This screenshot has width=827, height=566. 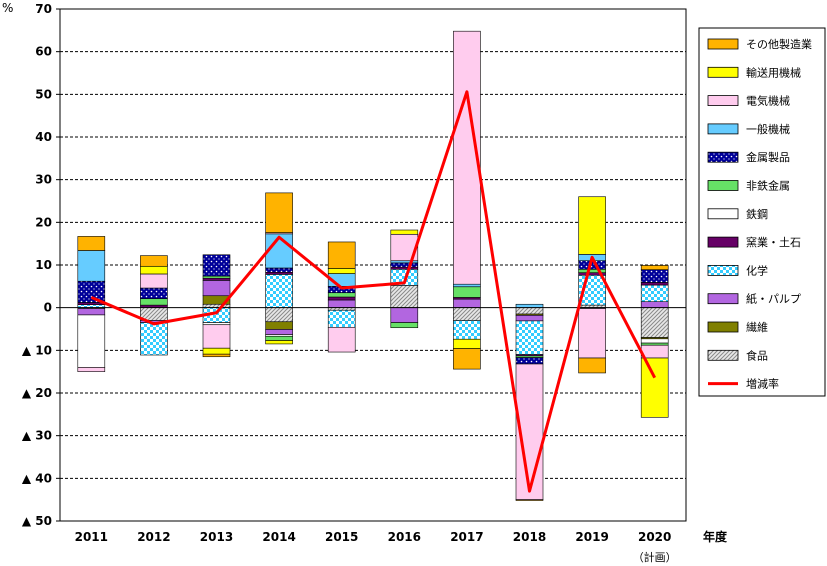 What do you see at coordinates (715, 536) in the screenshot?
I see `x-axis-label: 年度` at bounding box center [715, 536].